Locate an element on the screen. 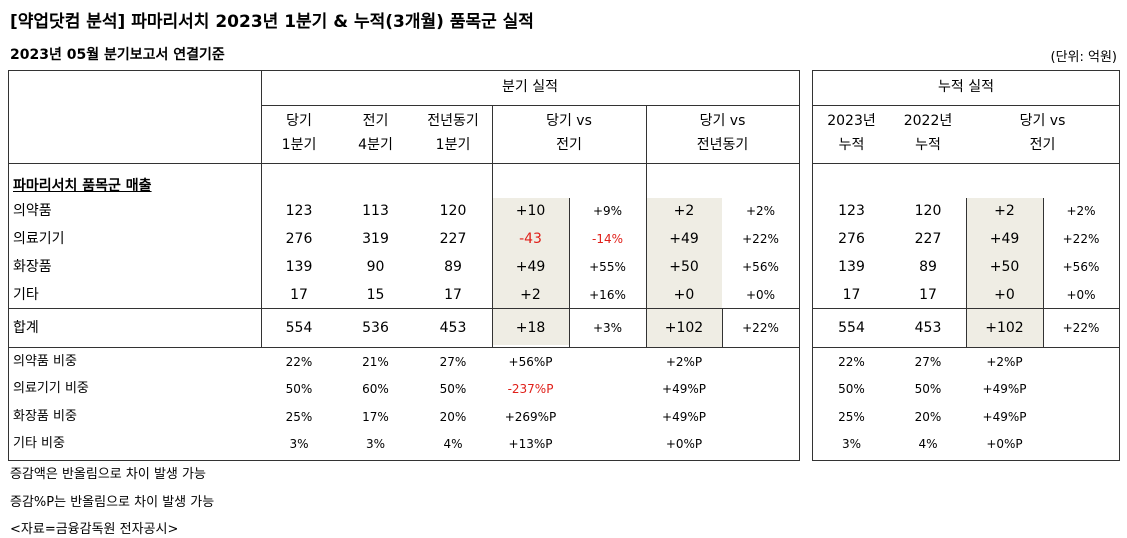 This screenshot has width=1127, height=538. share-row-q-yoy: 20% is located at coordinates (453, 417).